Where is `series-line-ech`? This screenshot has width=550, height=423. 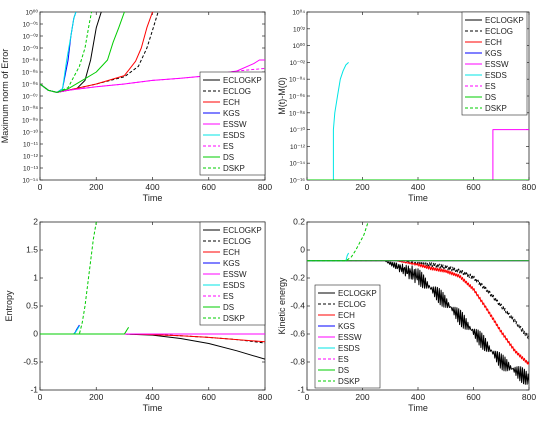 series-line-ech is located at coordinates (418, 313).